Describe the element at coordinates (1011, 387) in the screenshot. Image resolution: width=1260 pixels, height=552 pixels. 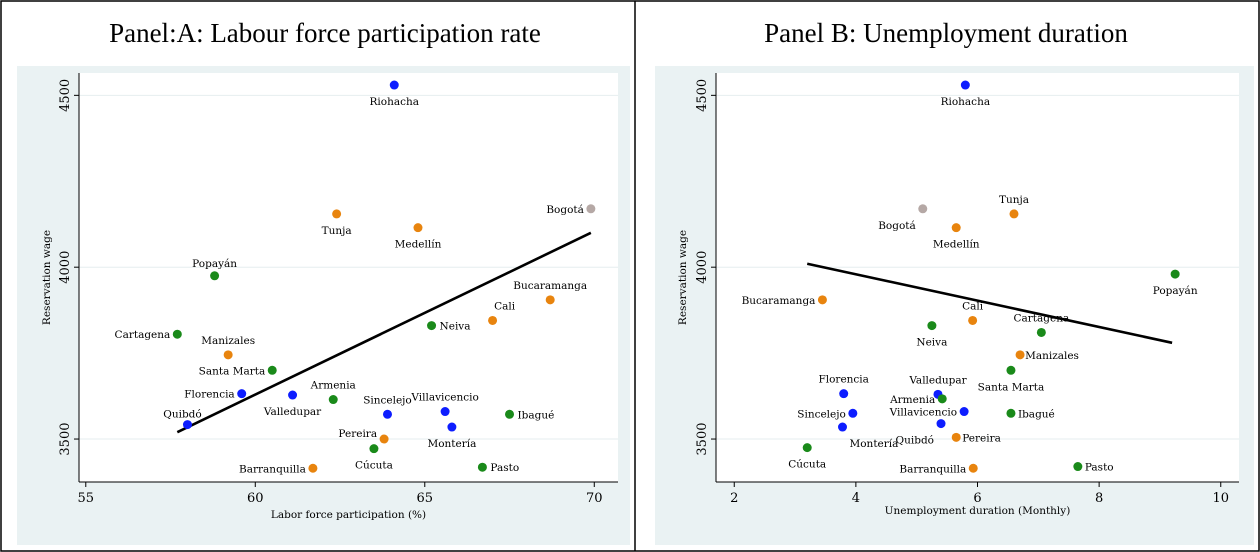
I see `panel-b-point-label: Santa Marta` at that location.